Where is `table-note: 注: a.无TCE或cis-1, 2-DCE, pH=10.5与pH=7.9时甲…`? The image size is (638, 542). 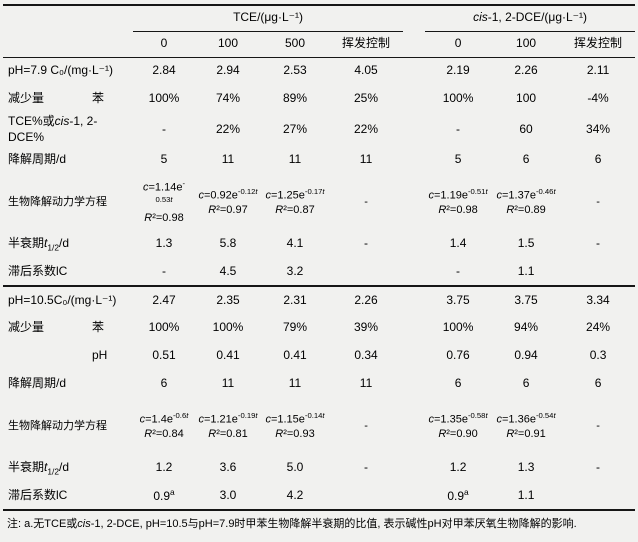
table-note: 注: a.无TCE或cis-1, 2-DCE, pH=10.5与pH=7.9时甲… is located at coordinates (292, 524).